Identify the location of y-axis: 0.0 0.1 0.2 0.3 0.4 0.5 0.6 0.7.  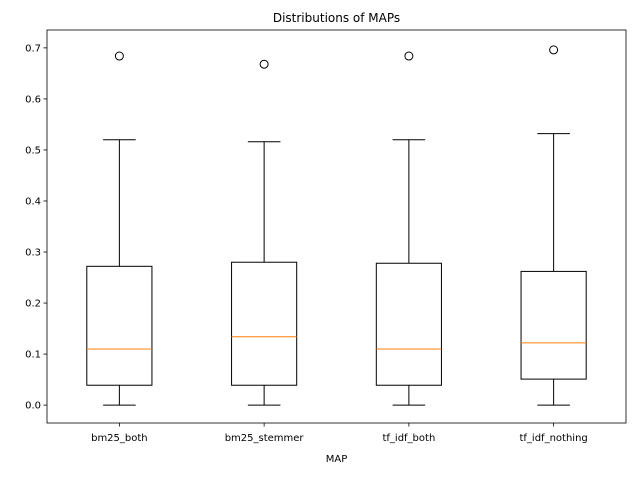
(36, 227).